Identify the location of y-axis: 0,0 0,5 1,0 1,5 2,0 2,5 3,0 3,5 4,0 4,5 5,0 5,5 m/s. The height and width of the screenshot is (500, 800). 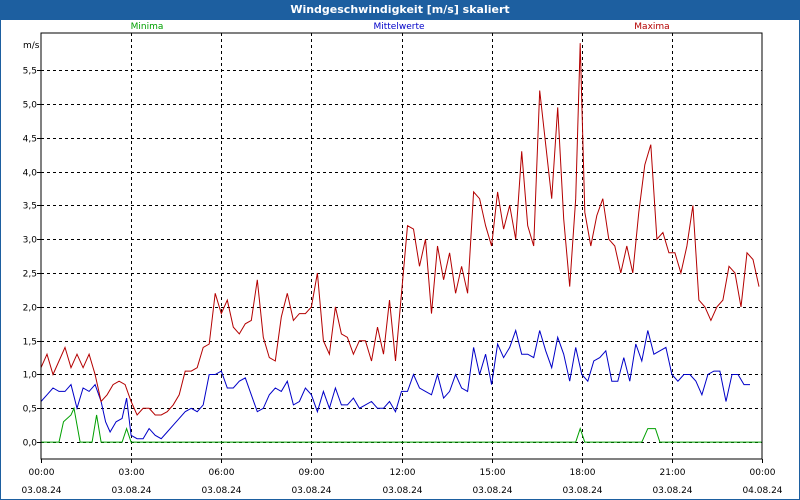
(32, 245).